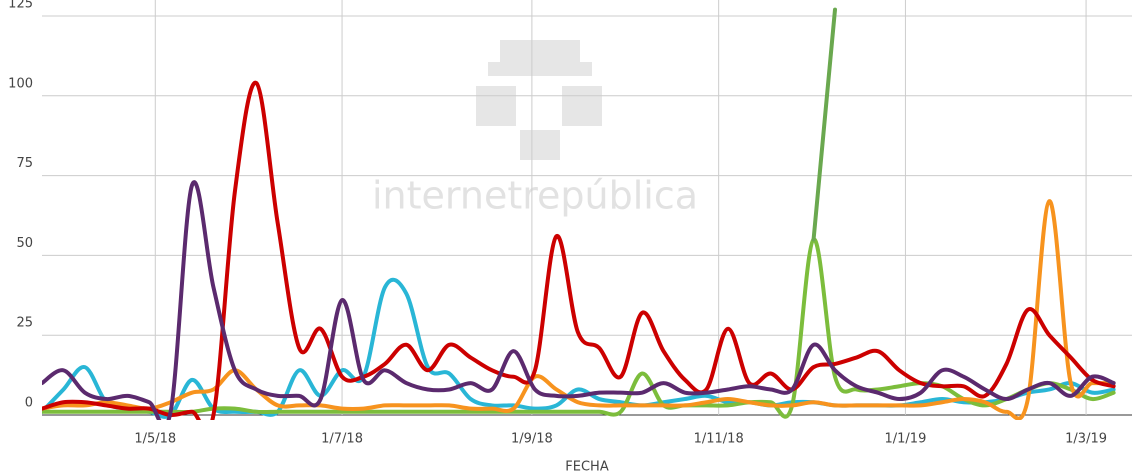 The image size is (1132, 476). I want to click on y-tick-label: 25, so click(24, 323).